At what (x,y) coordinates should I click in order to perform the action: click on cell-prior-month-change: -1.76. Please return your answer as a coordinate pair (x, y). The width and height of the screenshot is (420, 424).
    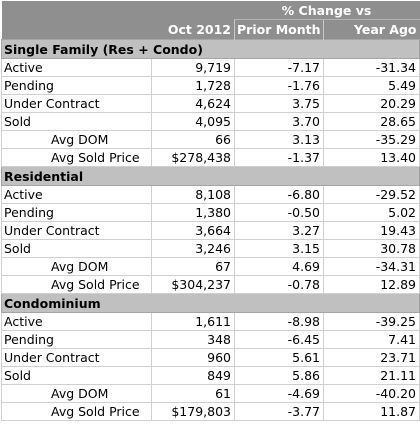
    Looking at the image, I should click on (279, 85).